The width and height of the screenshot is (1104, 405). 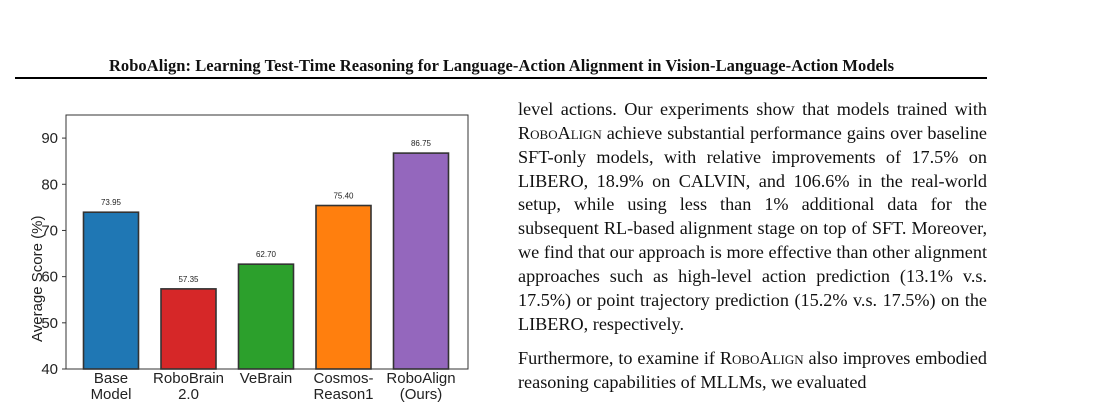 I want to click on x-category-label: Reason1, so click(x=343, y=394).